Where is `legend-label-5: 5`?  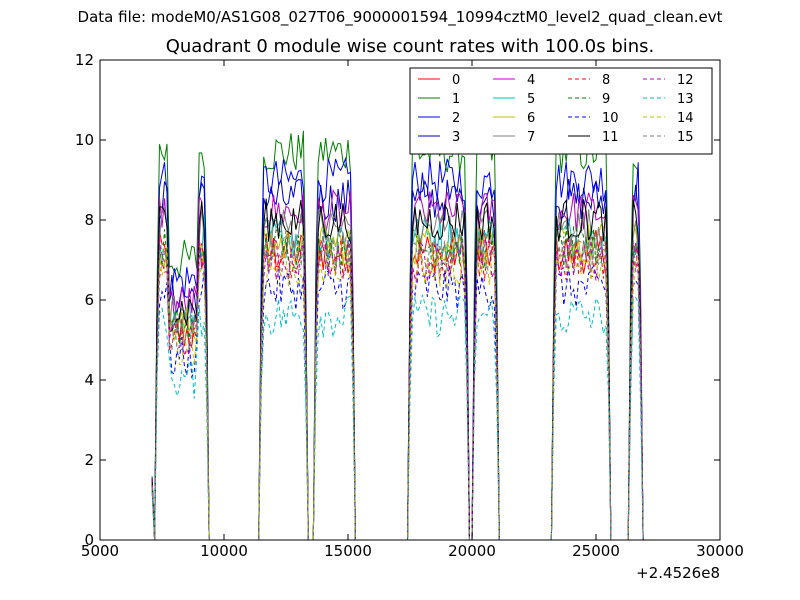
legend-label-5: 5 is located at coordinates (531, 99).